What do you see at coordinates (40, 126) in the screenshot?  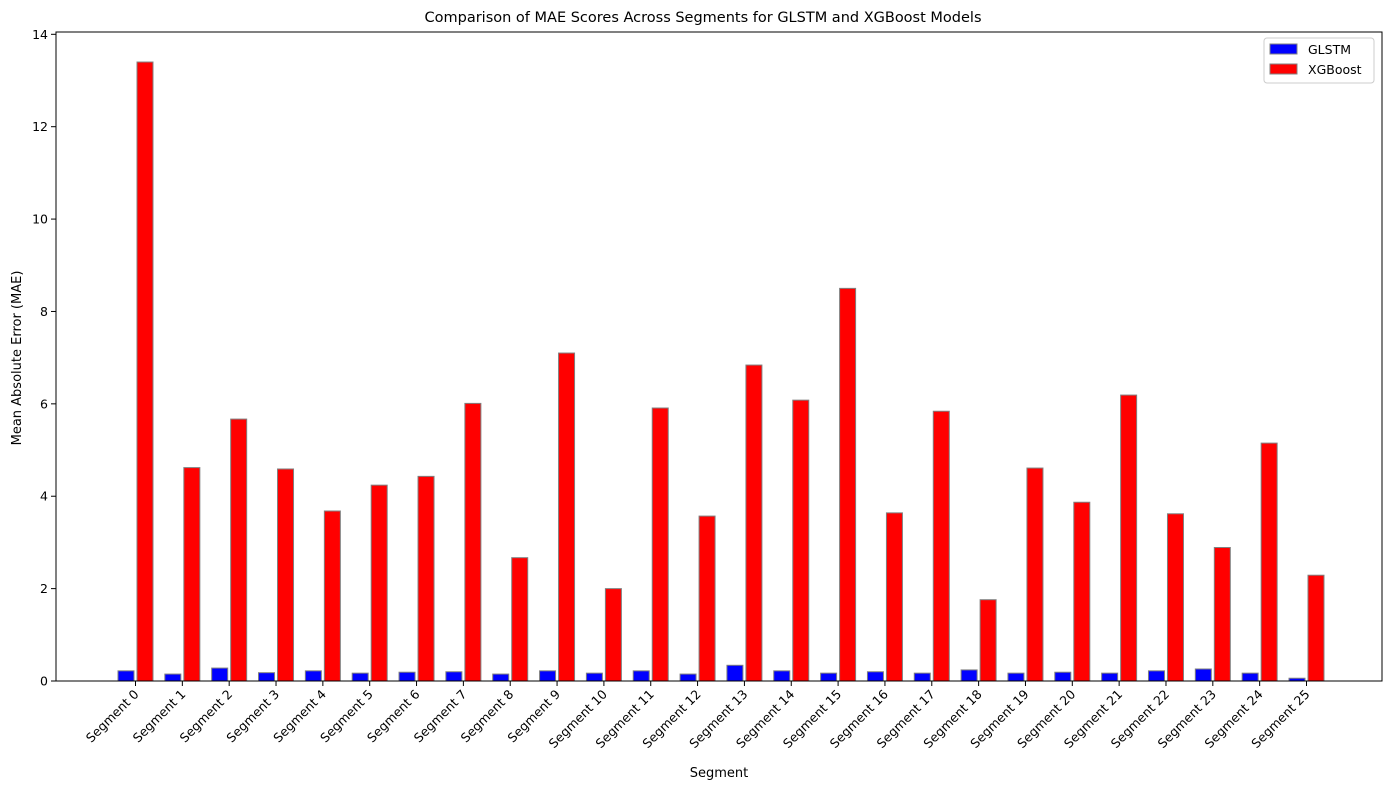 I see `y-tick-label: 12` at bounding box center [40, 126].